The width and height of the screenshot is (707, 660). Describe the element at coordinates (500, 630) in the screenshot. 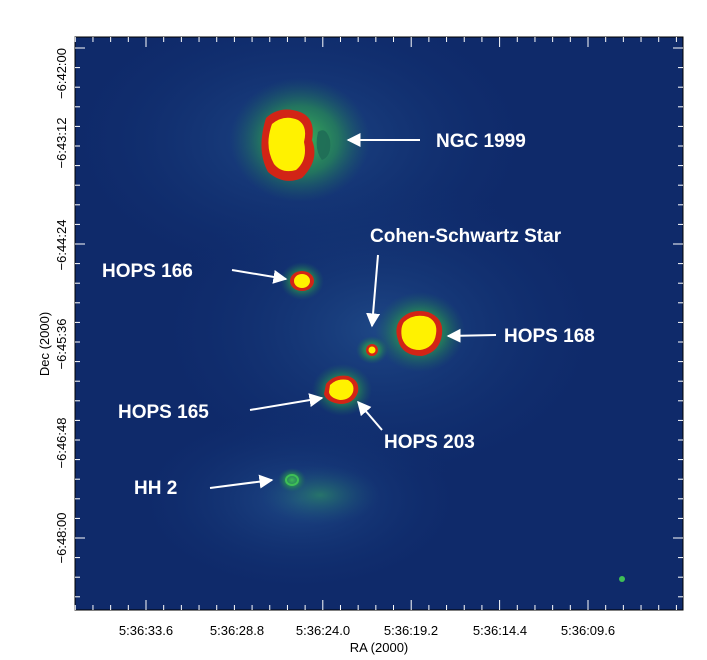

I see `ra-tick-label: 5:36:14.4` at that location.